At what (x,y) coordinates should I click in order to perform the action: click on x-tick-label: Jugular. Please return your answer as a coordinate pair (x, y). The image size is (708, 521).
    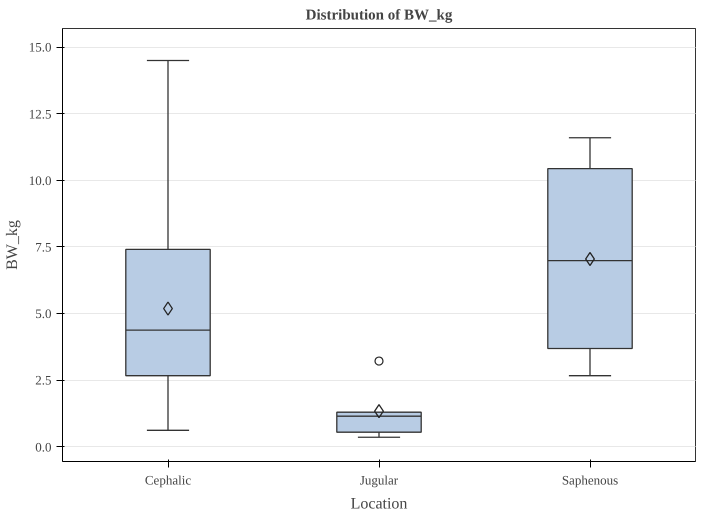
    Looking at the image, I should click on (379, 480).